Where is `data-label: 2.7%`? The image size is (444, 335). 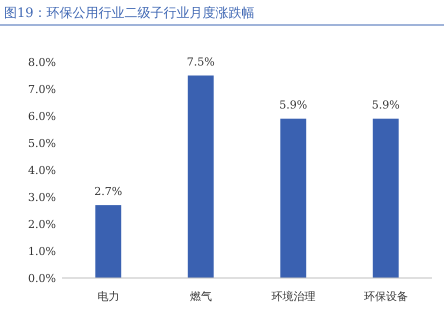 data-label: 2.7% is located at coordinates (108, 191).